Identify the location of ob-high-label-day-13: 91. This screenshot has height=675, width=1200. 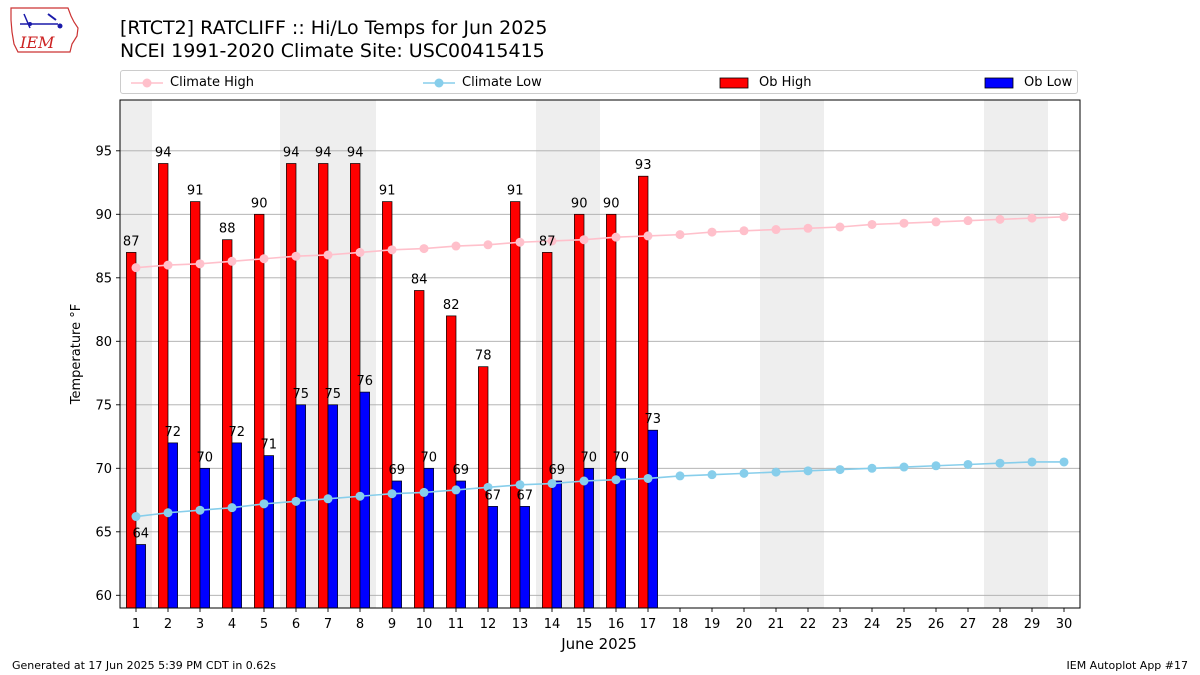
(515, 191).